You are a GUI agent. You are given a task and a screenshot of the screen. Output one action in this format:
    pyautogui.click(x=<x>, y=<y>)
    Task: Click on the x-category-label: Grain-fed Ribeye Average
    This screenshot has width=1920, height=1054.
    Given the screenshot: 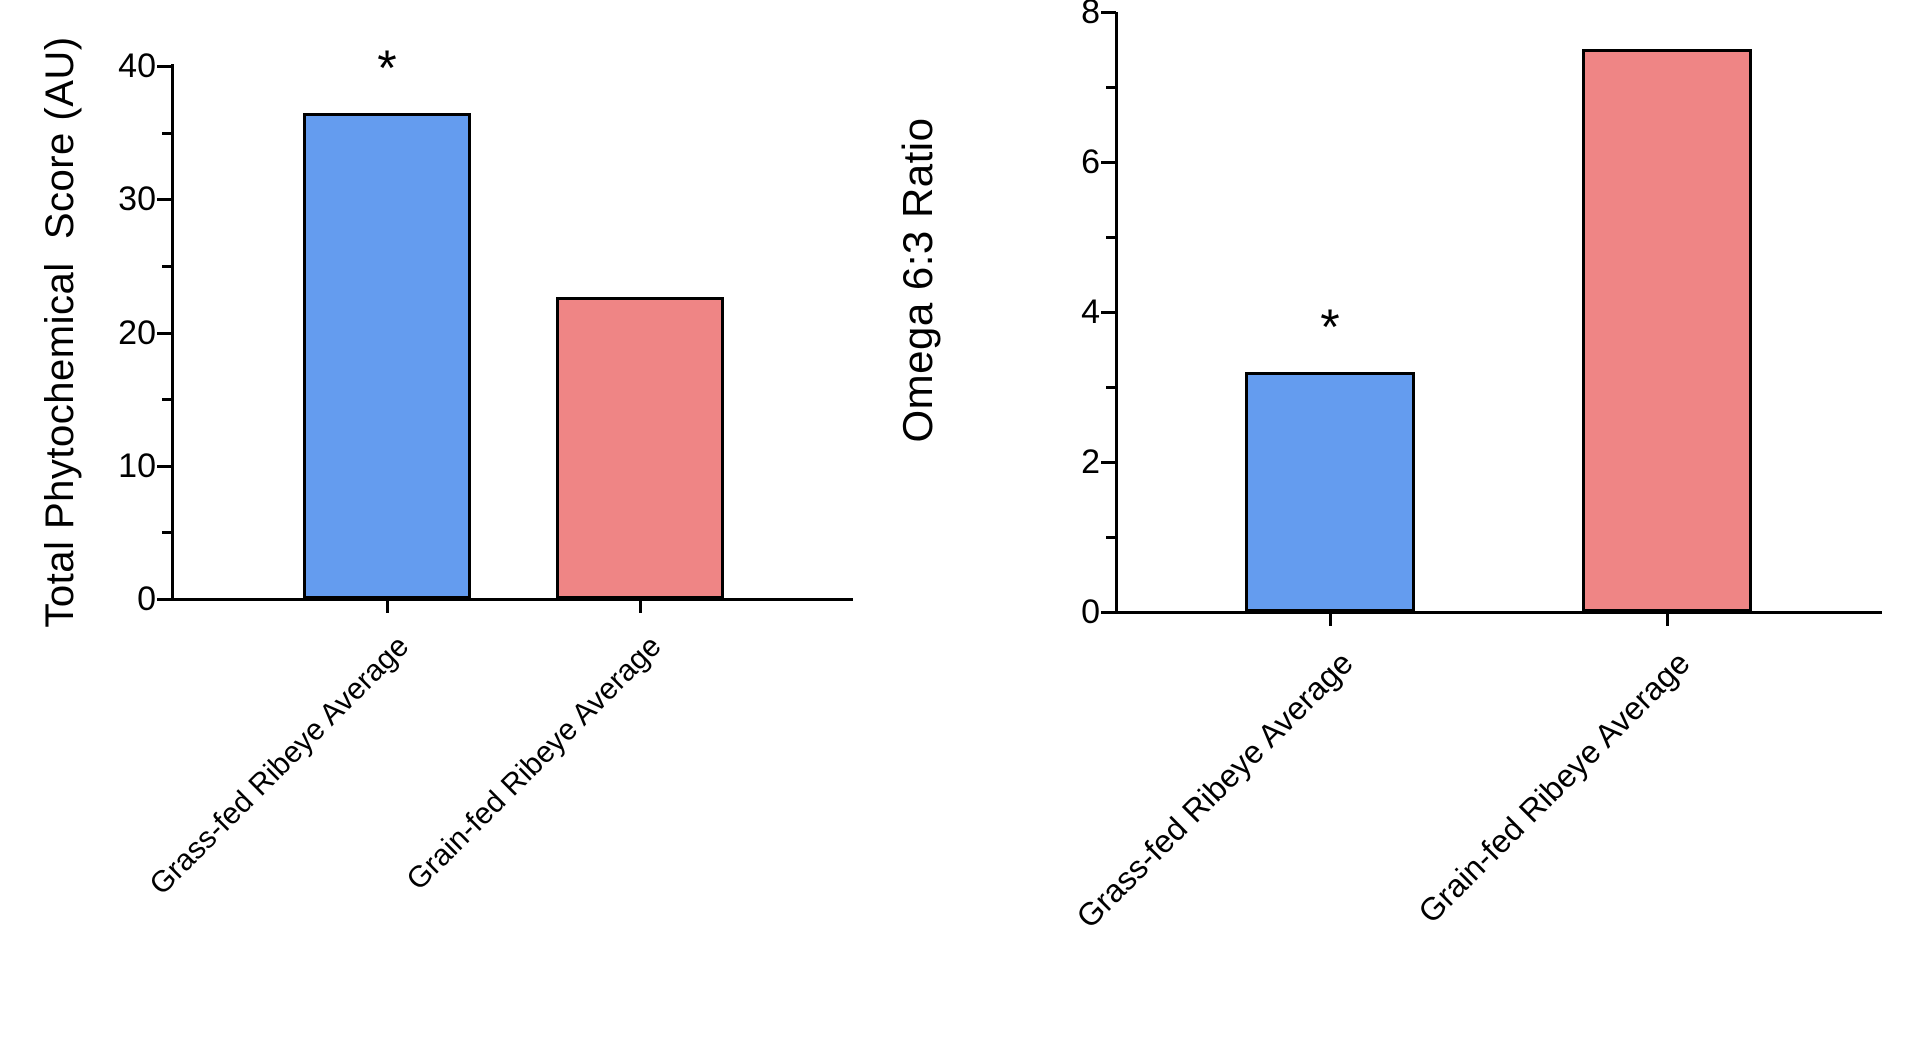 What is the action you would take?
    pyautogui.click(x=1554, y=787)
    